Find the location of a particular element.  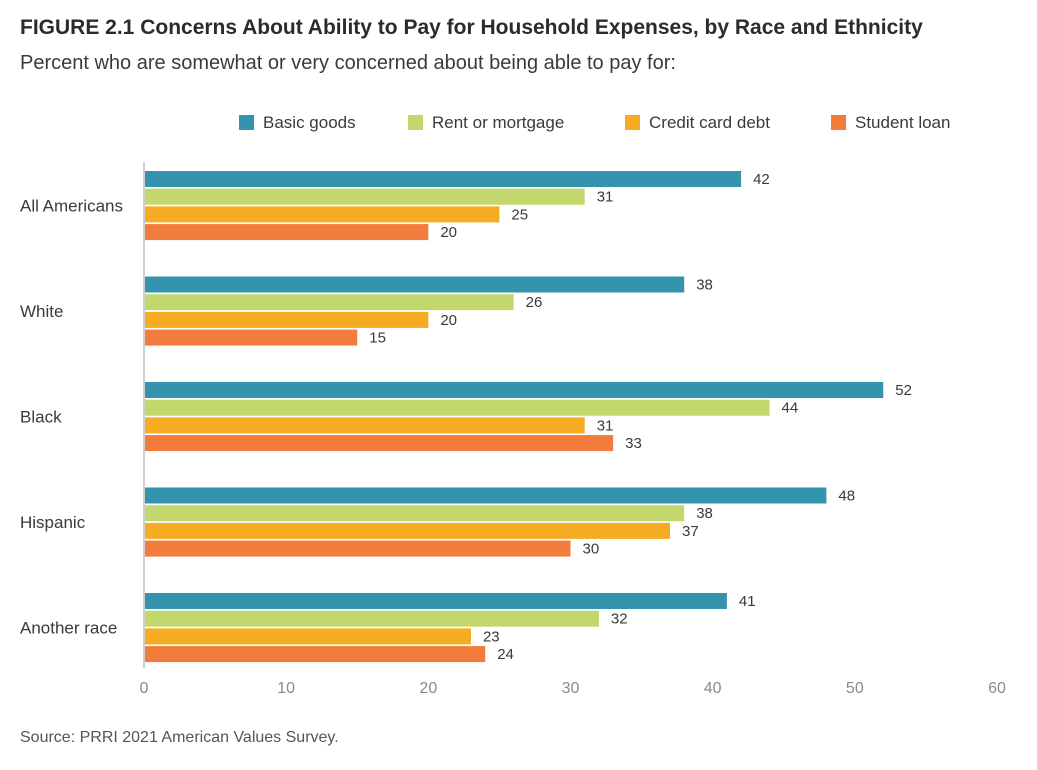

x-tick-label: 60 is located at coordinates (997, 688).